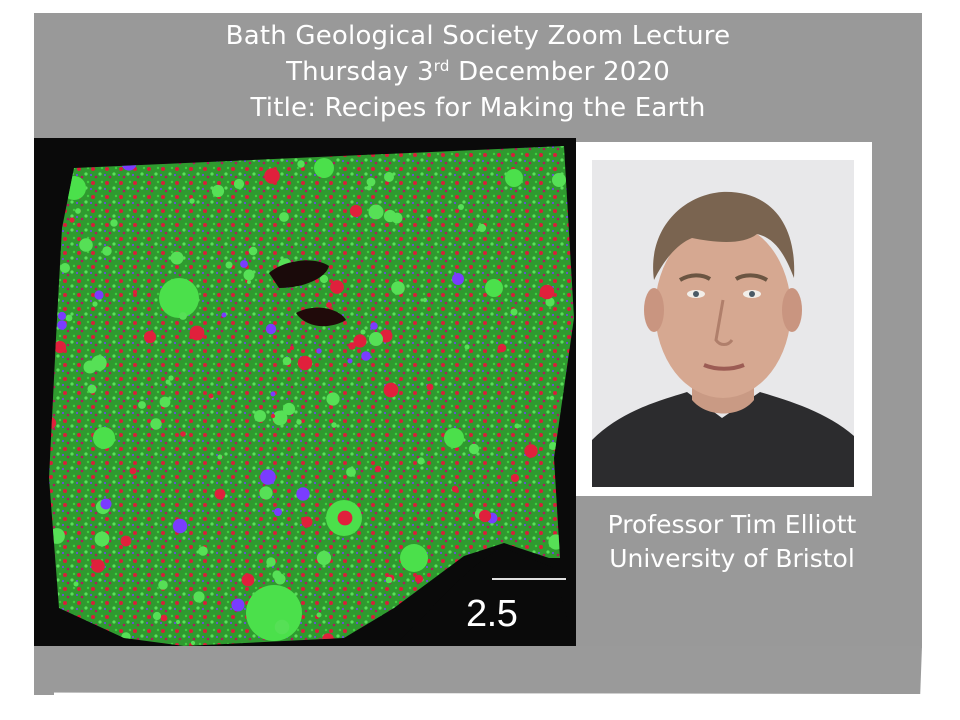 The width and height of the screenshot is (960, 720). I want to click on event-date: Thursday 3rd December 2020, so click(478, 72).